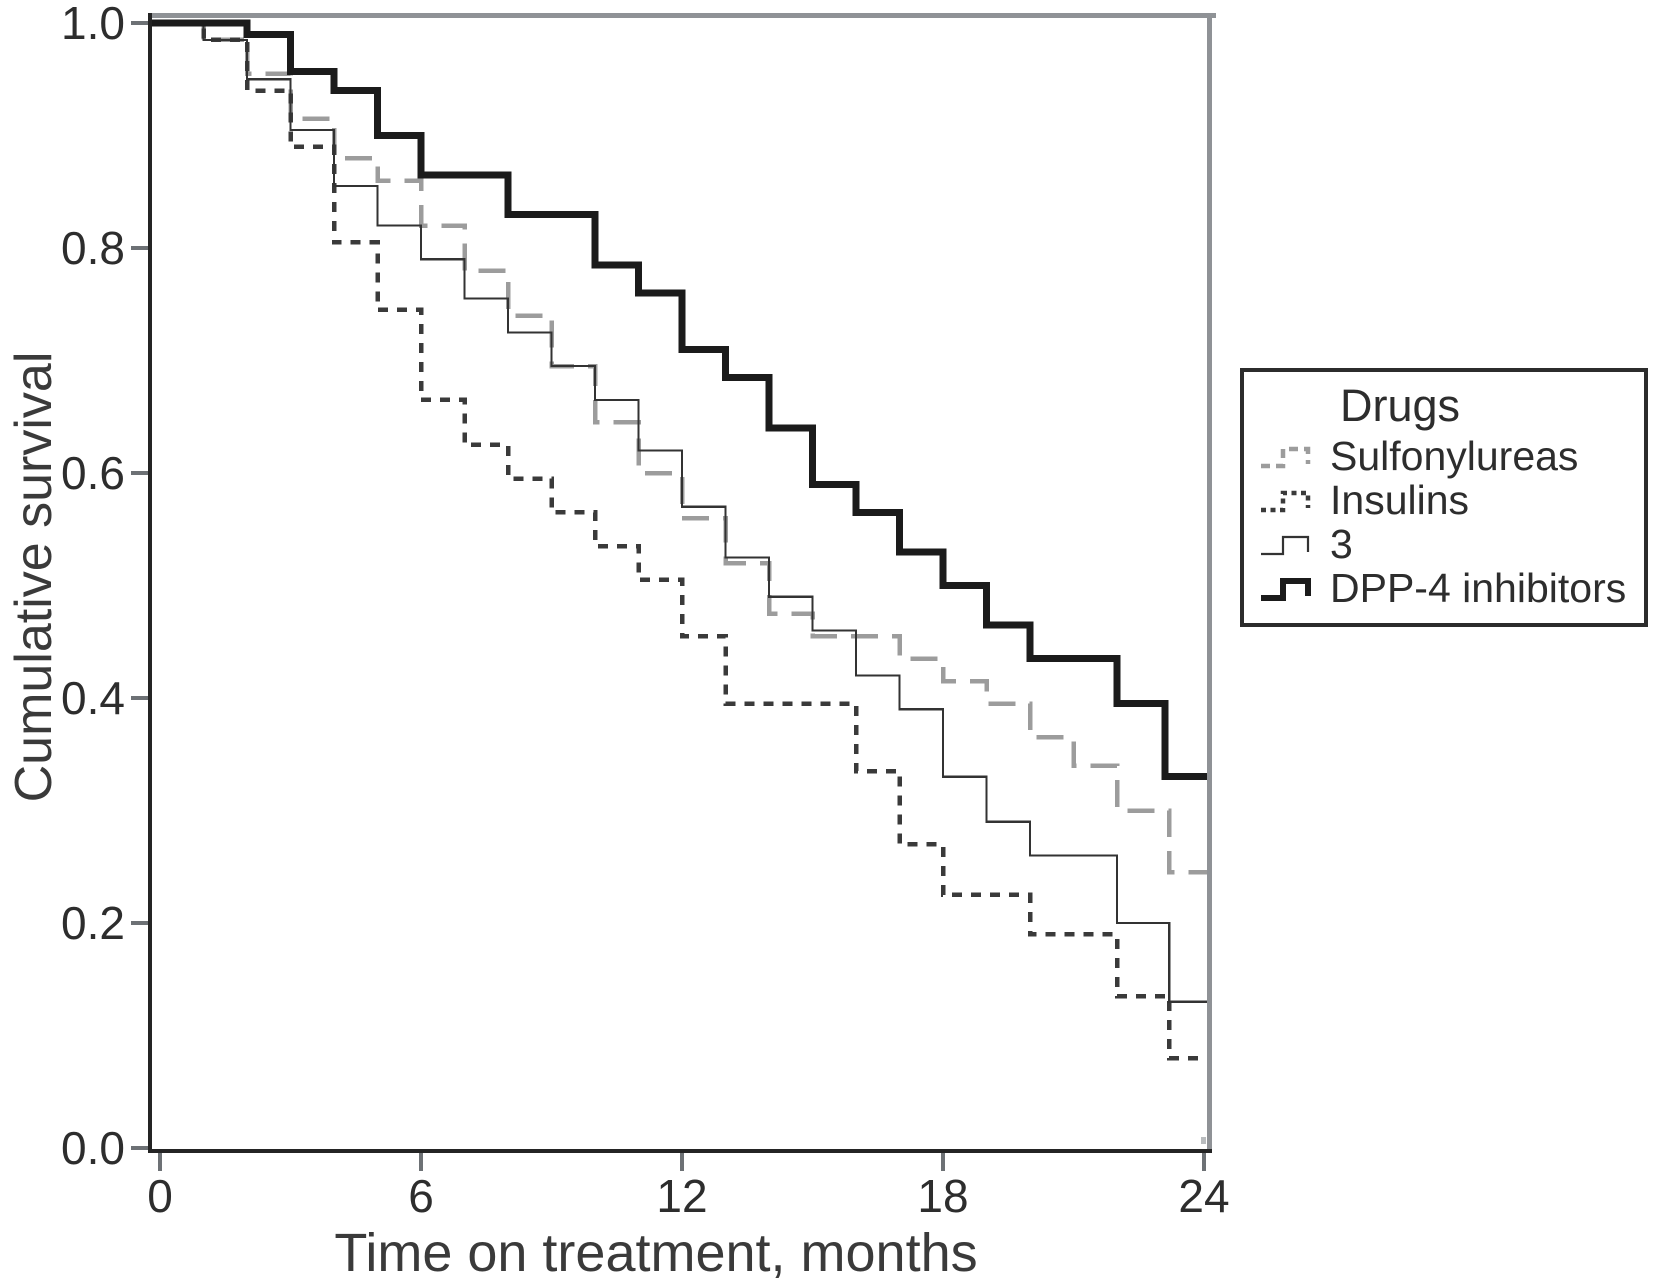 The width and height of the screenshot is (1653, 1281). What do you see at coordinates (1454, 455) in the screenshot?
I see `legend-label-sulfonylureas: Sulfonylureas` at bounding box center [1454, 455].